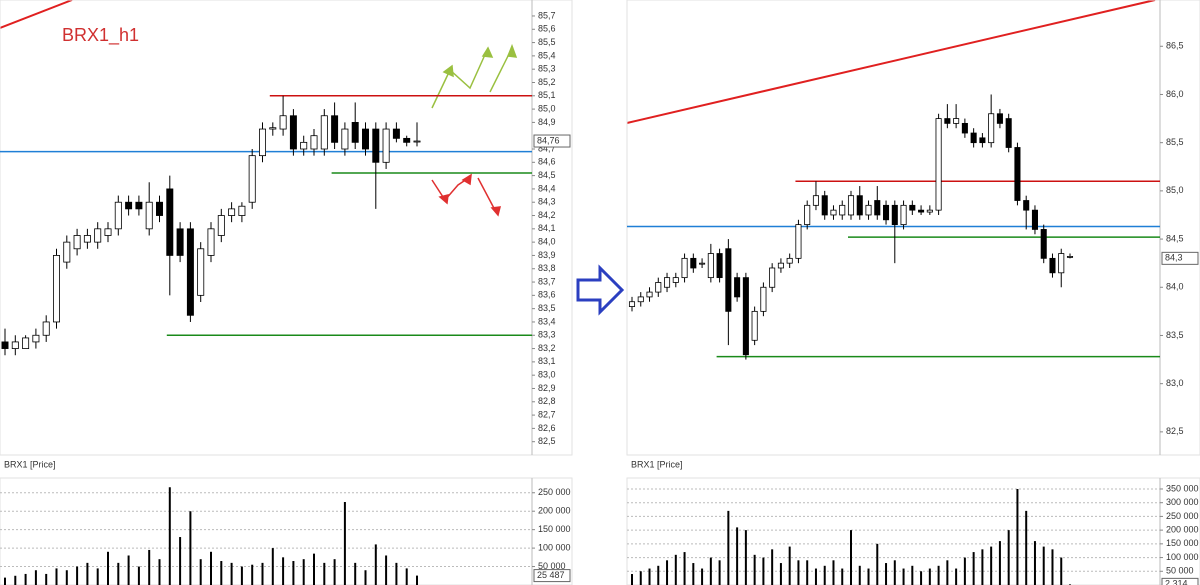  What do you see at coordinates (547, 401) in the screenshot?
I see `y-tick-label: 82,8` at bounding box center [547, 401].